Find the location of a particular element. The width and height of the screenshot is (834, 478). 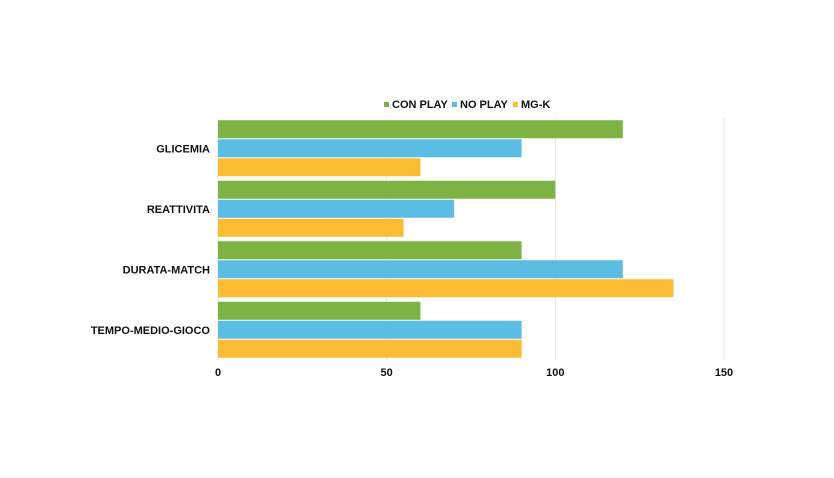

legend-label: MG-K is located at coordinates (535, 105).